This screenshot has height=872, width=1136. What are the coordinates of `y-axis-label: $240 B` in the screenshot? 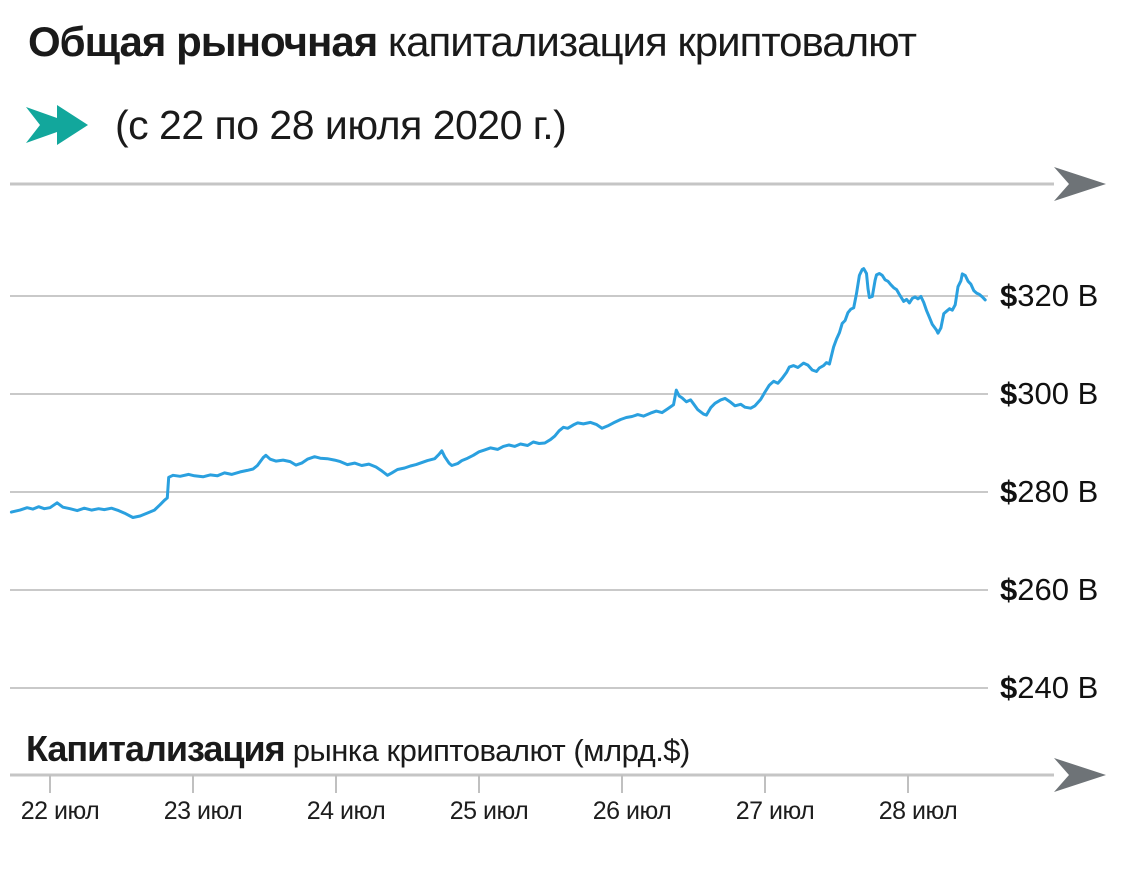 It's located at (1049, 687).